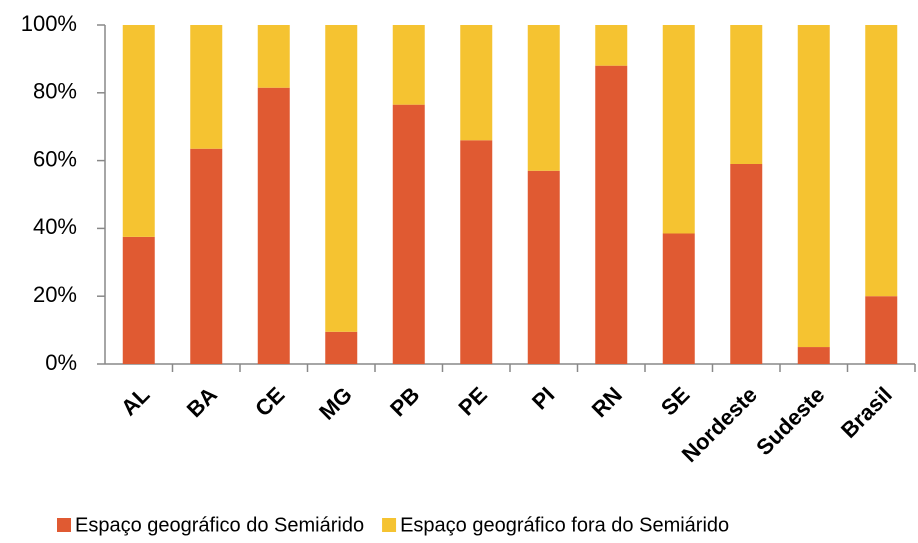 The width and height of the screenshot is (918, 543). What do you see at coordinates (55, 226) in the screenshot?
I see `y-tick-label: 40%` at bounding box center [55, 226].